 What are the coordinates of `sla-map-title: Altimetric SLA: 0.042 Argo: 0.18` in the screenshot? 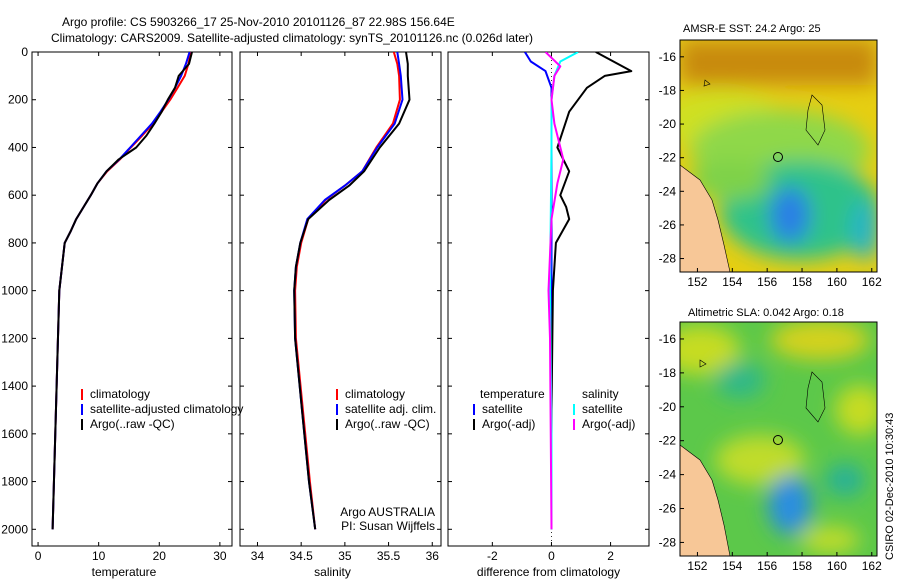 It's located at (766, 313).